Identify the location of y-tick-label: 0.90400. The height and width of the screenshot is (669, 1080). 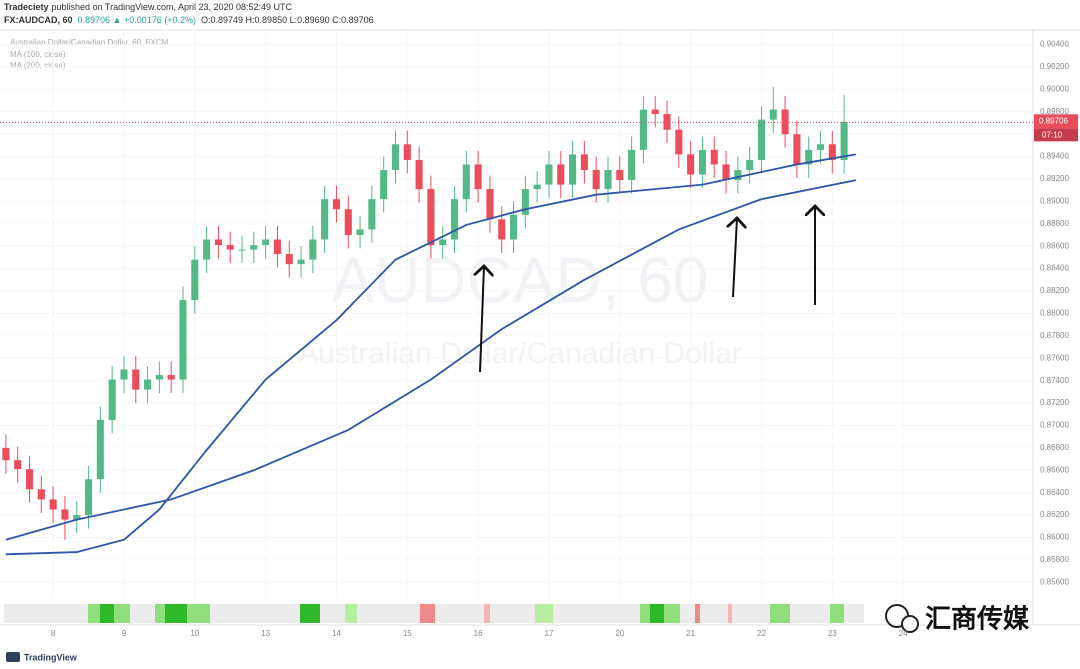
(1054, 44).